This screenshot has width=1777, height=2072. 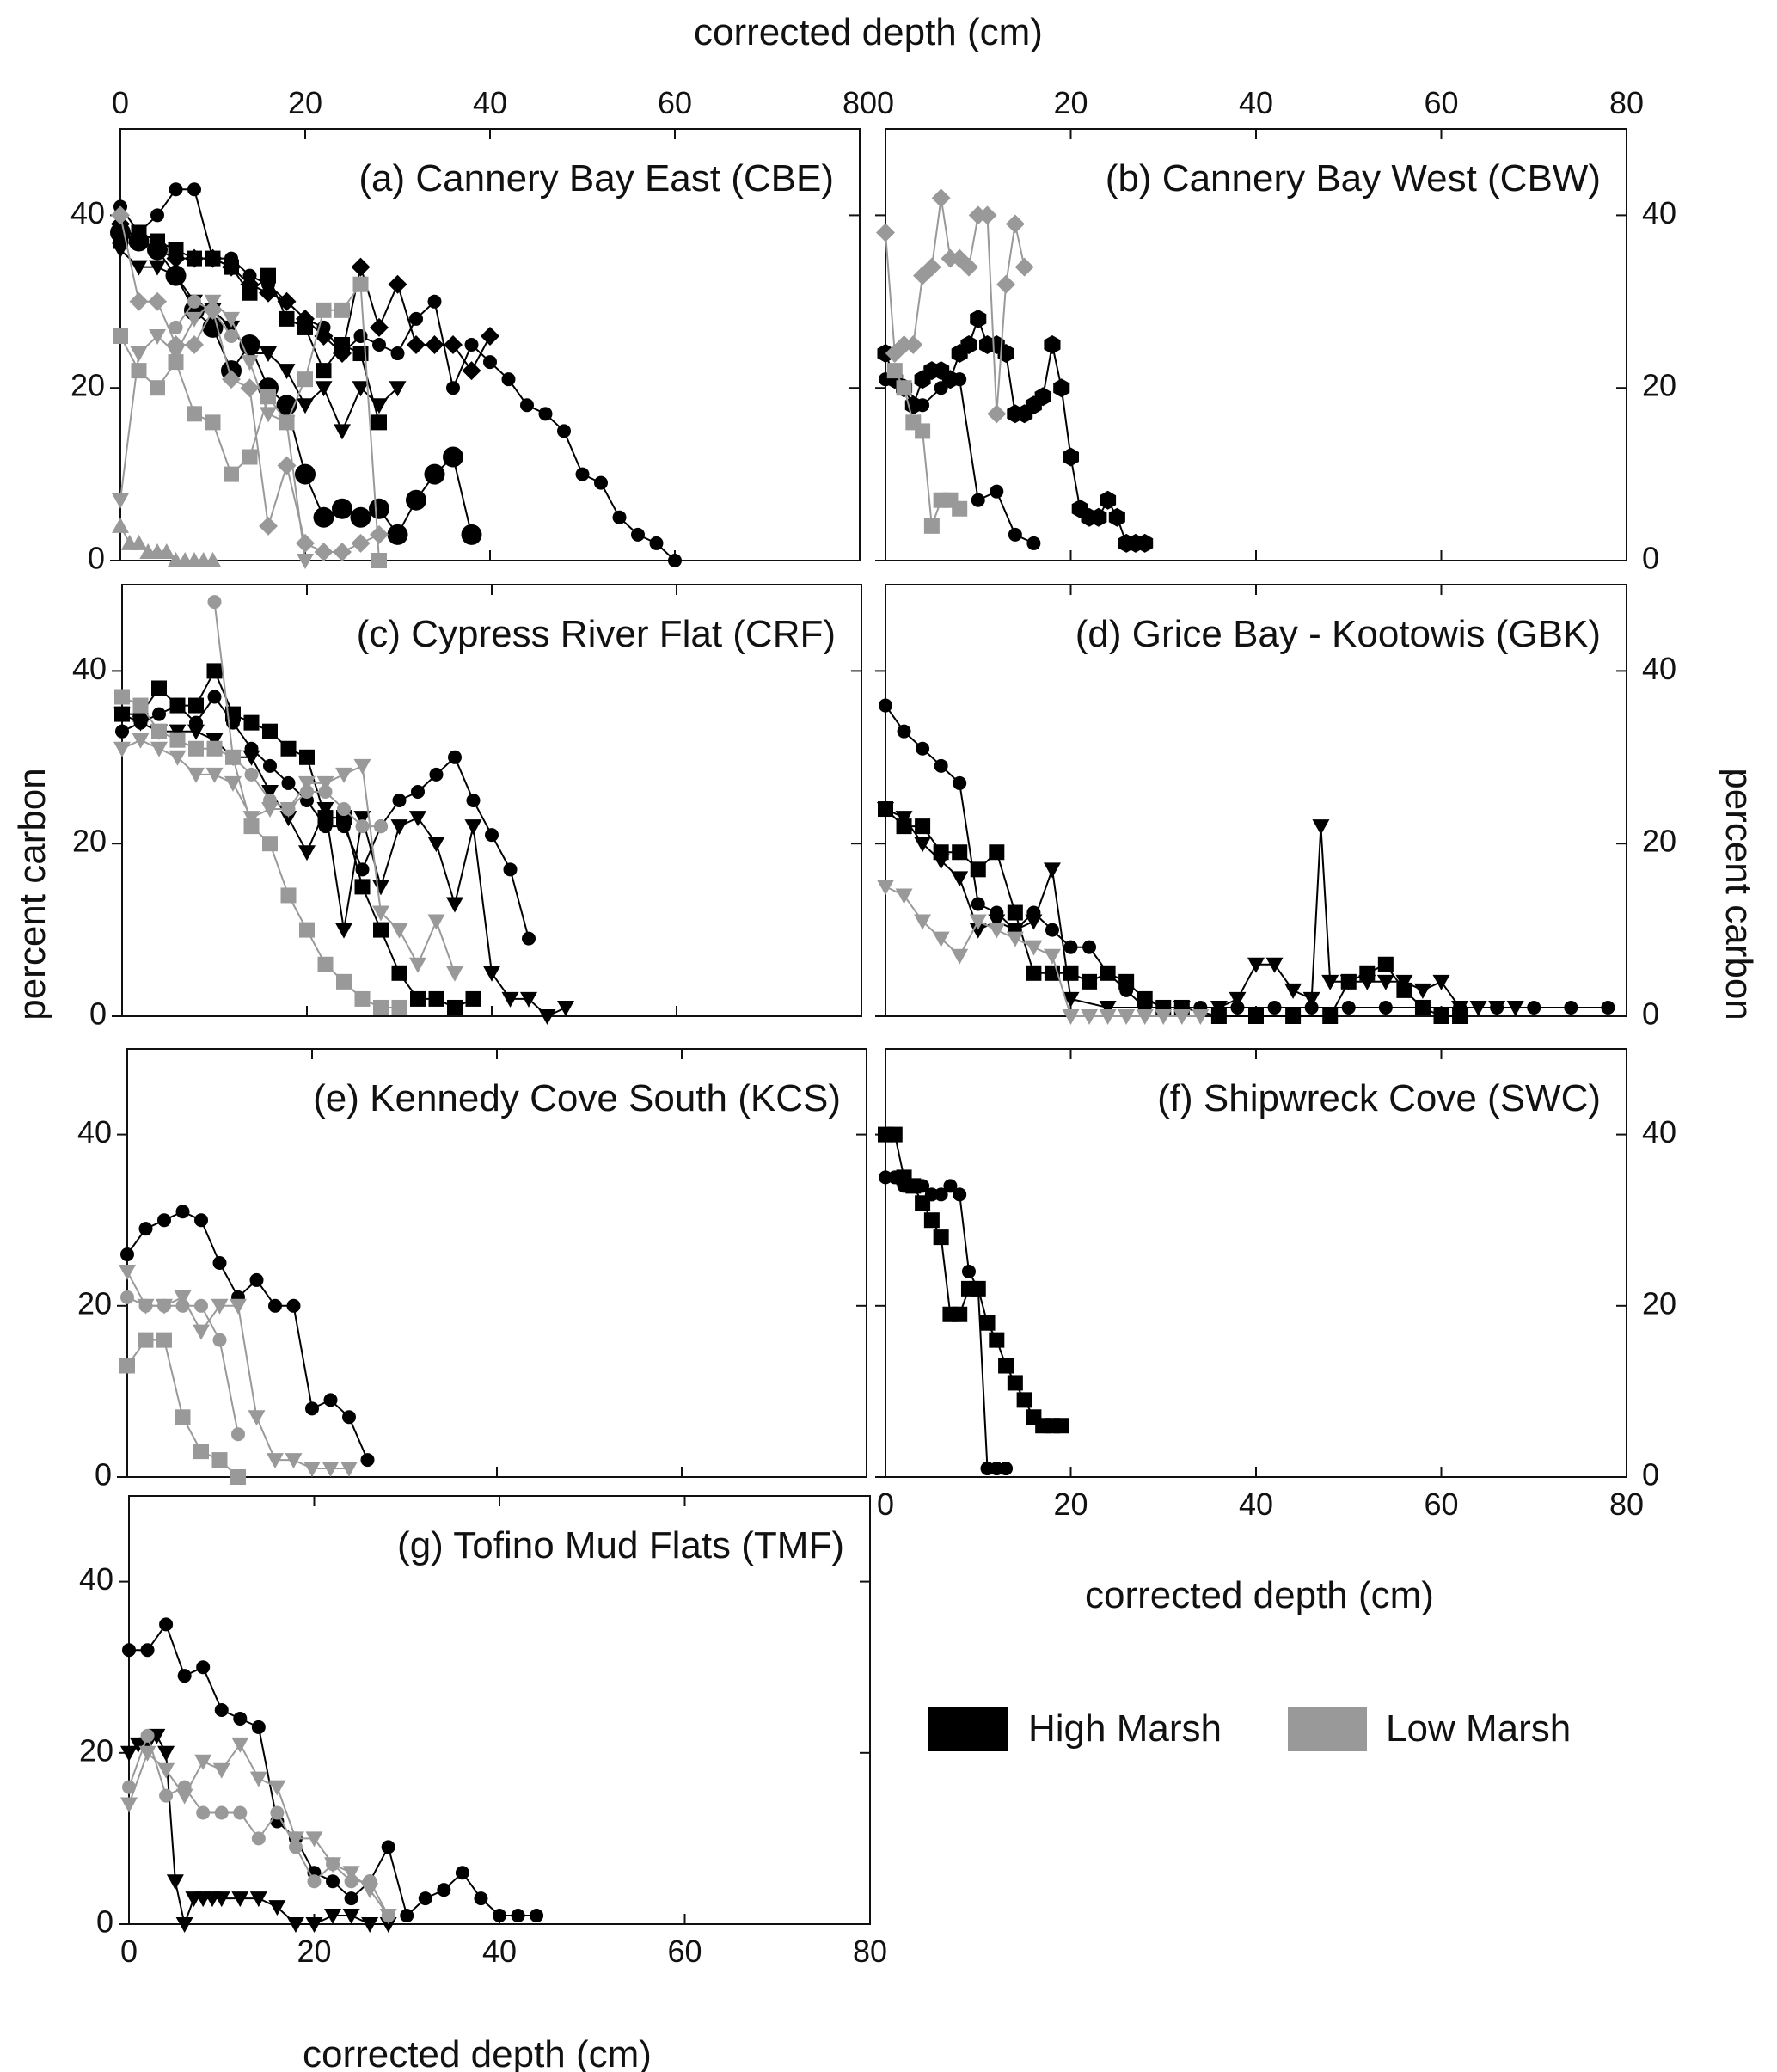 What do you see at coordinates (96, 1750) in the screenshot?
I see `y-tick-label: 20` at bounding box center [96, 1750].